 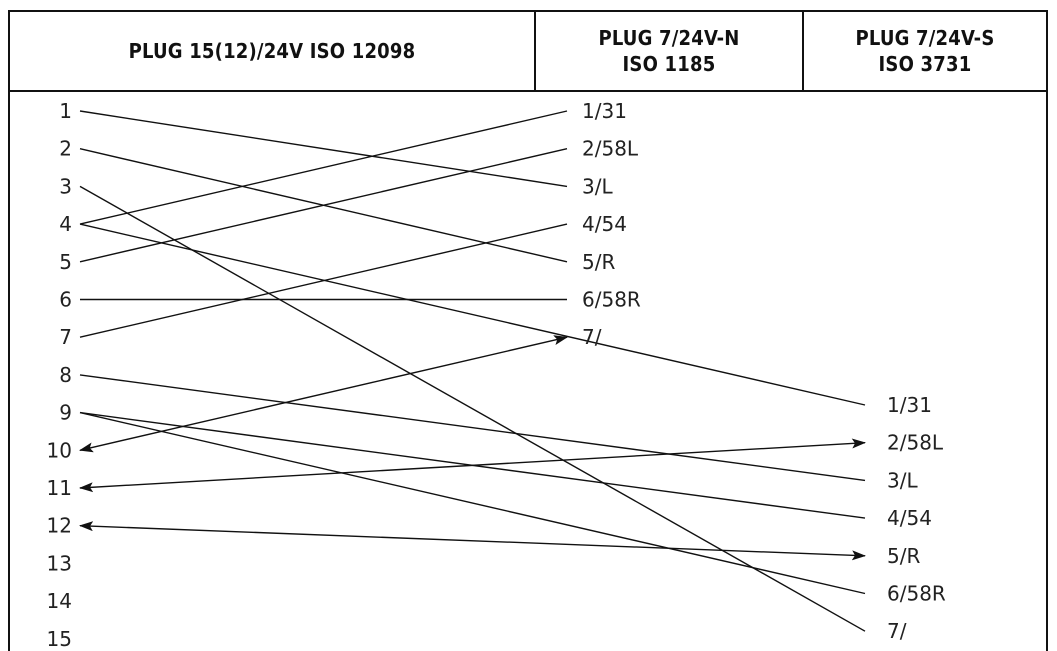 What do you see at coordinates (597, 186) in the screenshot?
I see `n-plug-pin-label: 3/L` at bounding box center [597, 186].